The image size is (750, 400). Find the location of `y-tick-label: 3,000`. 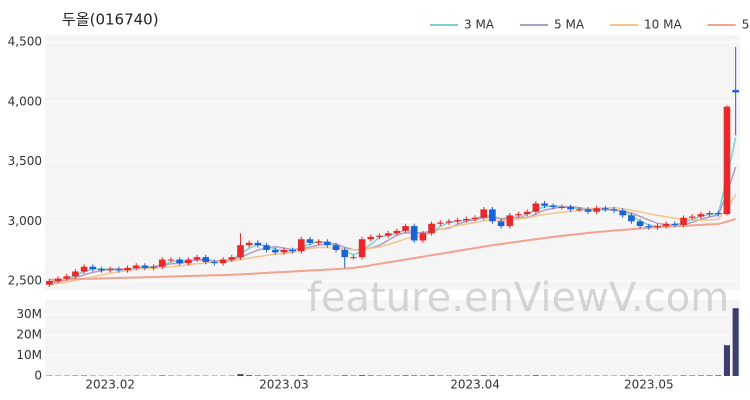

y-tick-label: 3,000 is located at coordinates (25, 221).